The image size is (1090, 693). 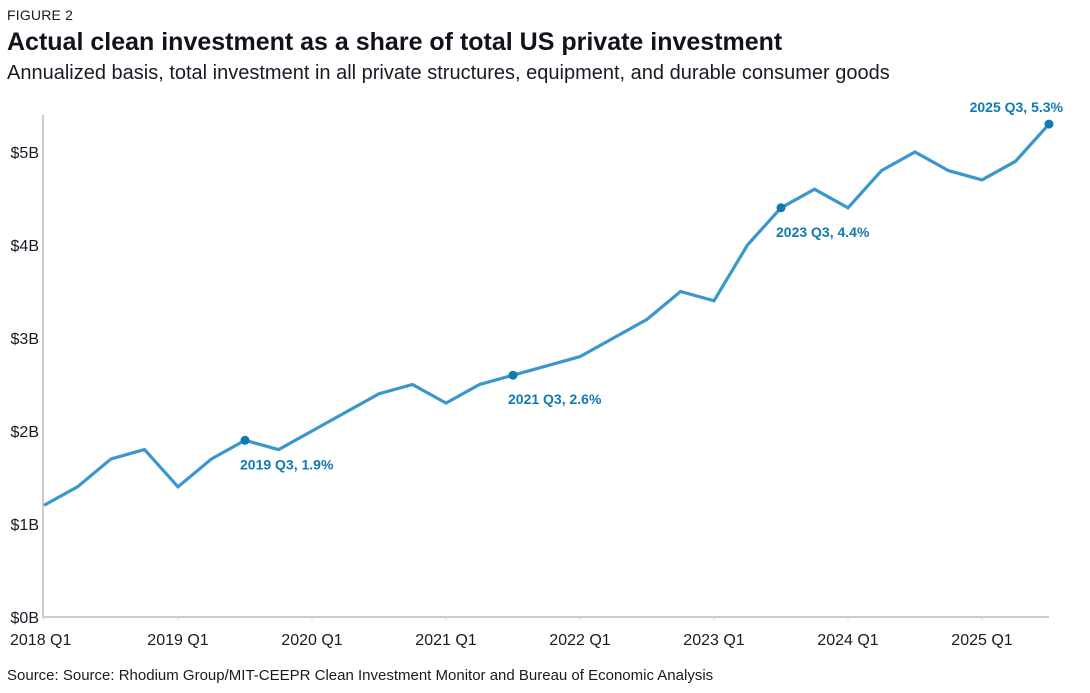 I want to click on y-tick-label: $0B, so click(x=25, y=618).